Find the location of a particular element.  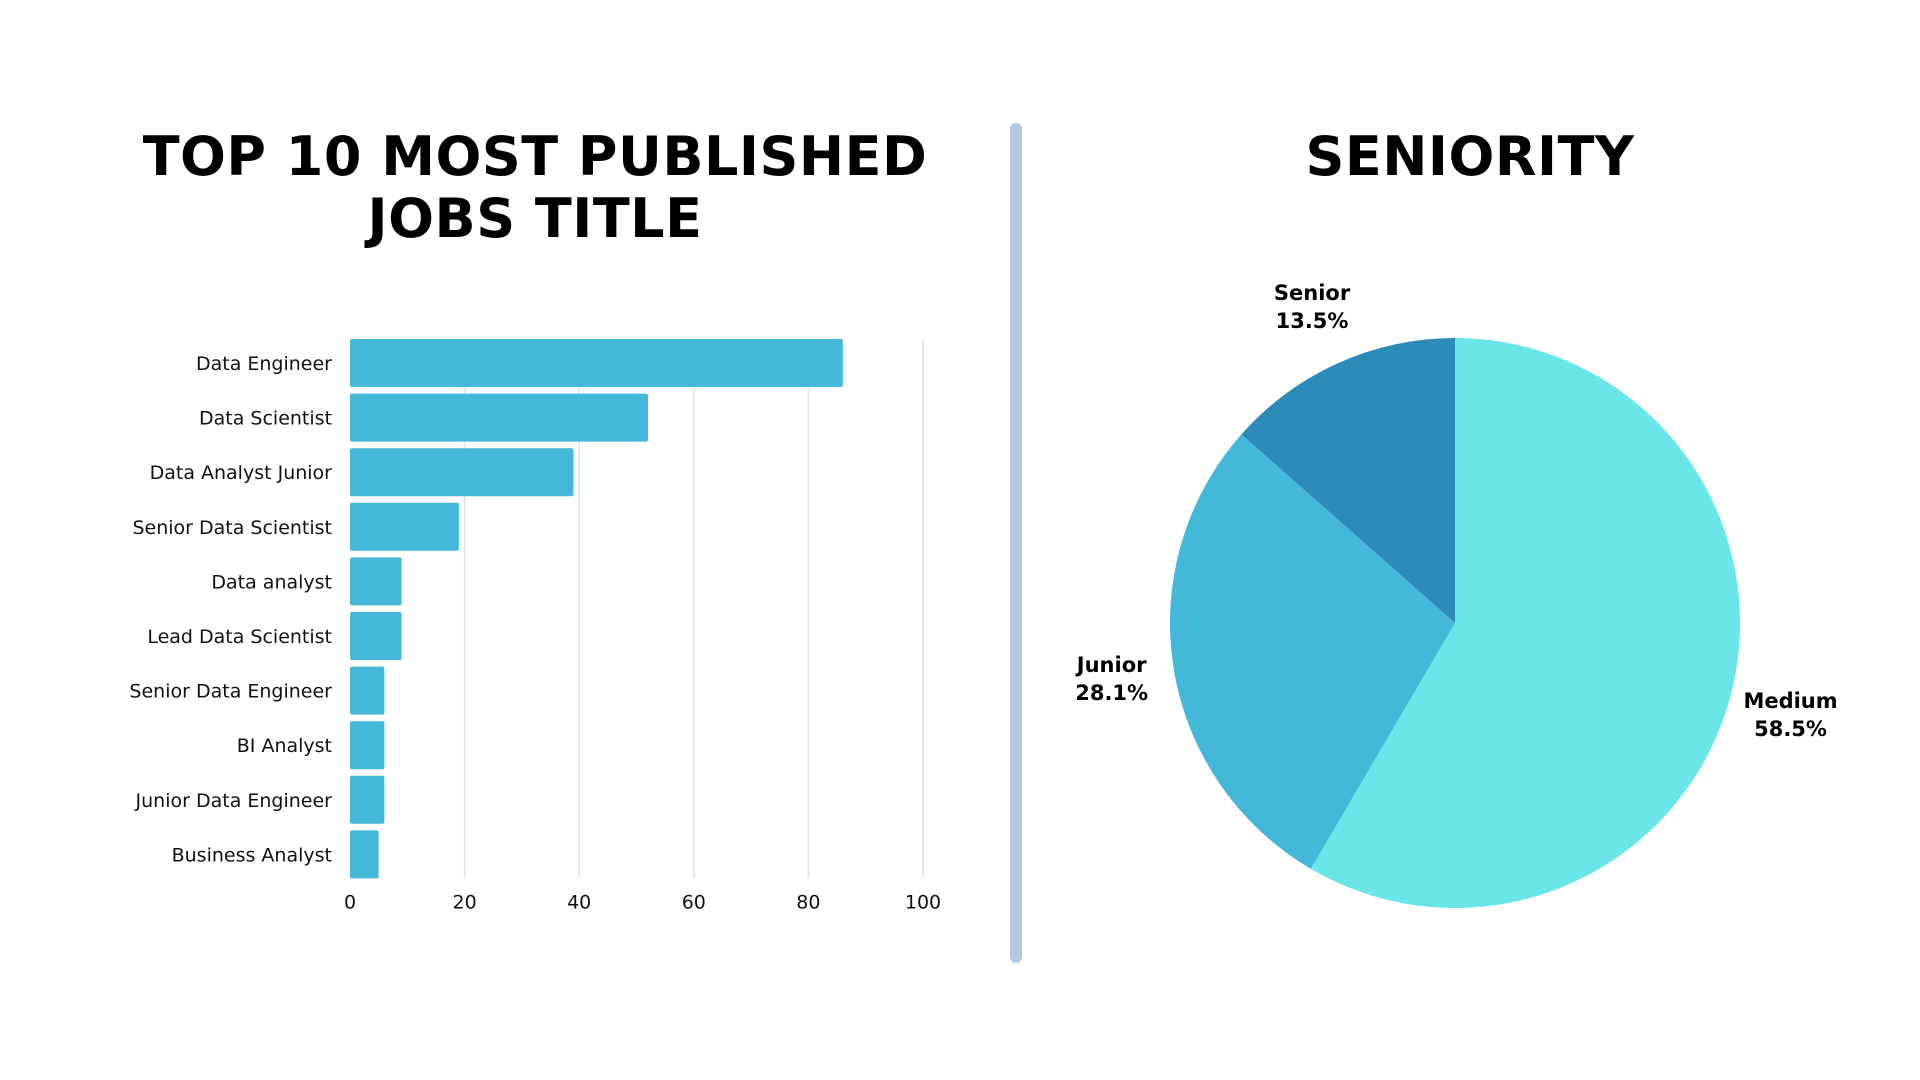

category-label: Data Analyst Junior is located at coordinates (241, 473).